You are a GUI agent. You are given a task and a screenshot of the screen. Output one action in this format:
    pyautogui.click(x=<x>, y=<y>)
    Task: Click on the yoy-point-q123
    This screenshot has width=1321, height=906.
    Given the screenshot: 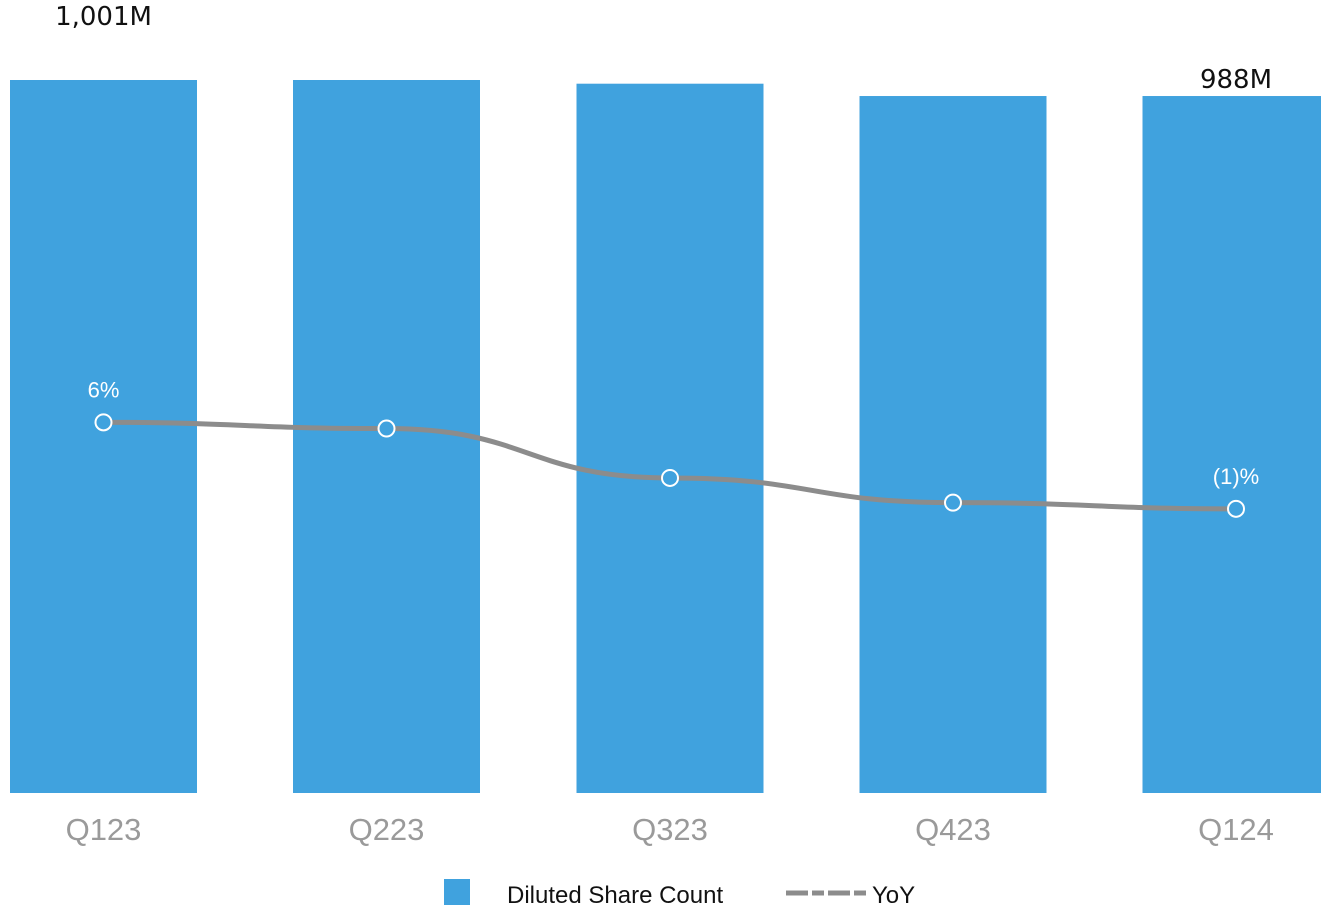 What is the action you would take?
    pyautogui.click(x=103, y=422)
    